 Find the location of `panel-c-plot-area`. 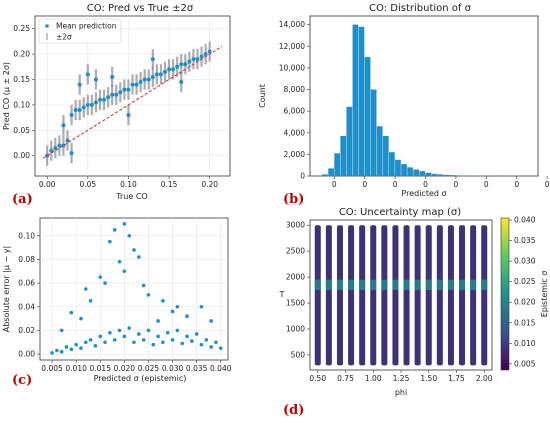

panel-c-plot-area is located at coordinates (134, 289).